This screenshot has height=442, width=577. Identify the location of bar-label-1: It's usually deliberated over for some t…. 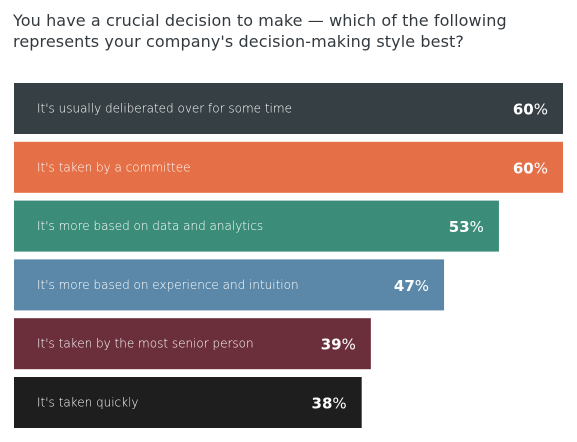
(164, 109).